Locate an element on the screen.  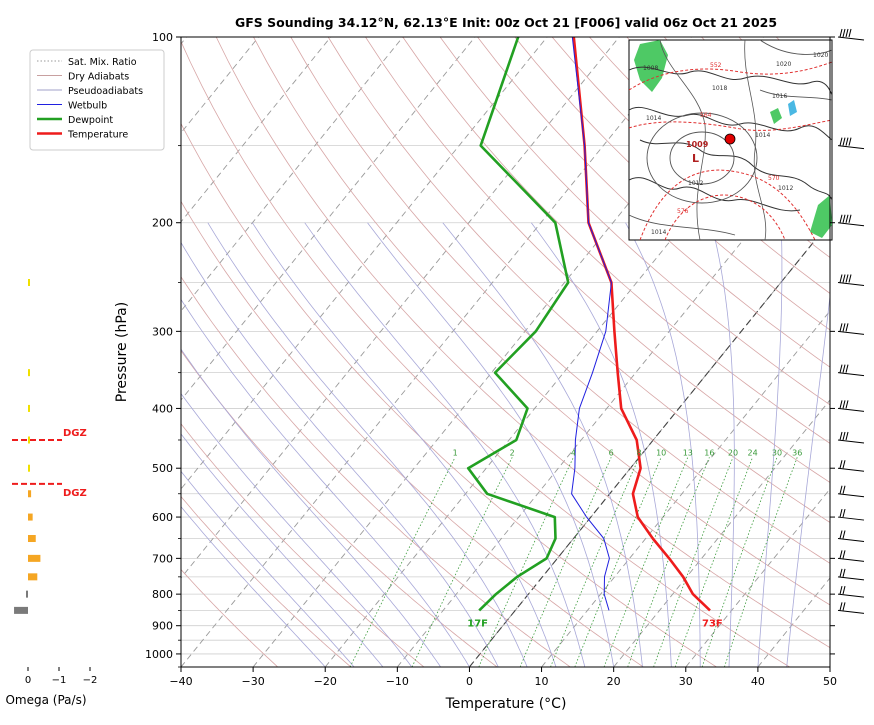
y-tick-label: 400 is located at coordinates (162, 408).